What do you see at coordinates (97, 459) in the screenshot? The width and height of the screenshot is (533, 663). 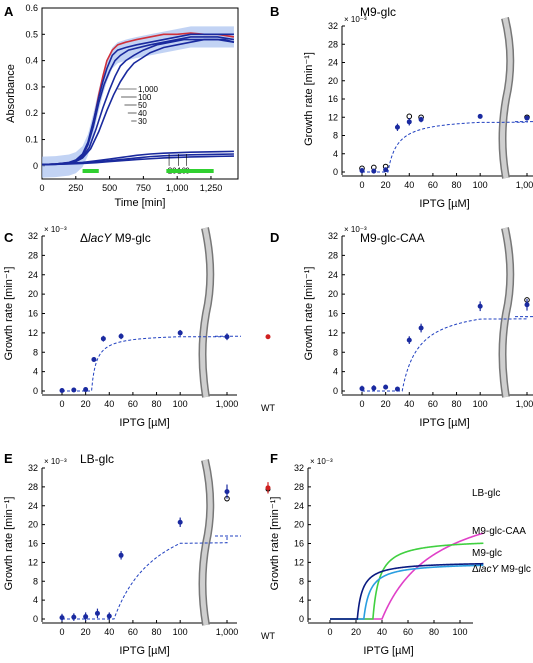 I see `panel-title-e: LB-glc` at bounding box center [97, 459].